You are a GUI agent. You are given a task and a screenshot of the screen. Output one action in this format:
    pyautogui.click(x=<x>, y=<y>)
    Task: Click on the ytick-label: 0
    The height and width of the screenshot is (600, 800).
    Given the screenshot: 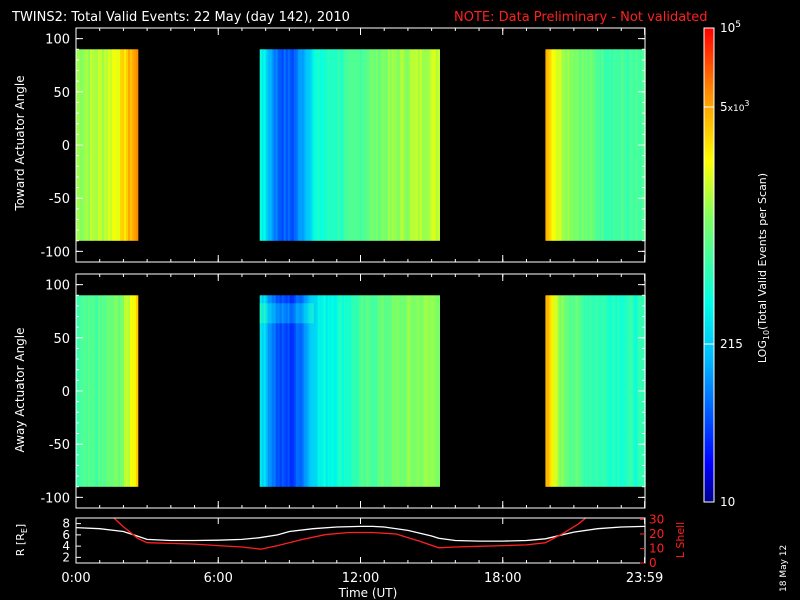 What is the action you would take?
    pyautogui.click(x=66, y=146)
    